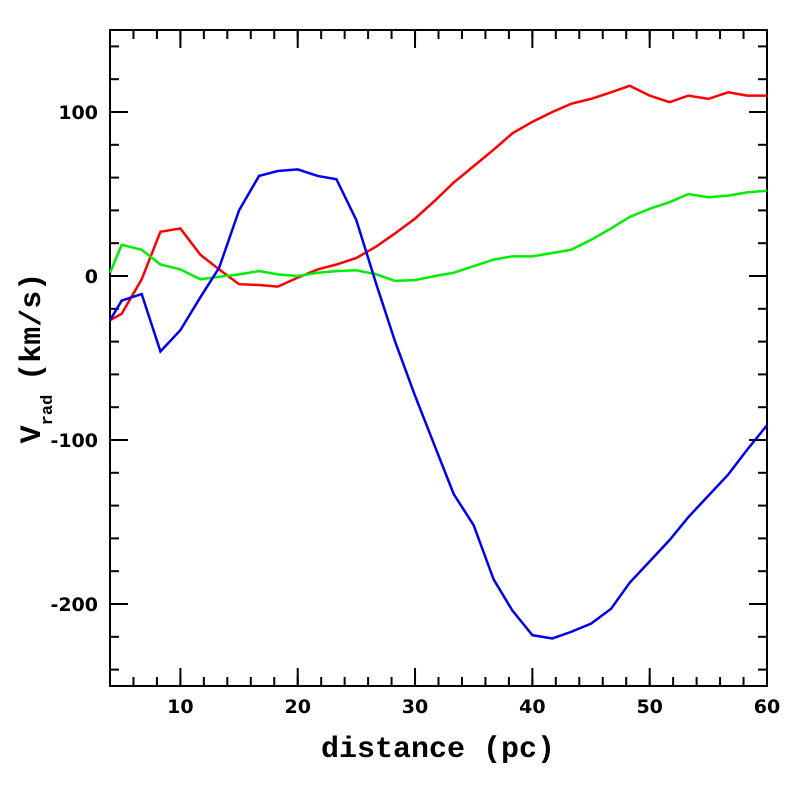 This screenshot has width=797, height=797. What do you see at coordinates (180, 707) in the screenshot?
I see `x-tick-label: 10` at bounding box center [180, 707].